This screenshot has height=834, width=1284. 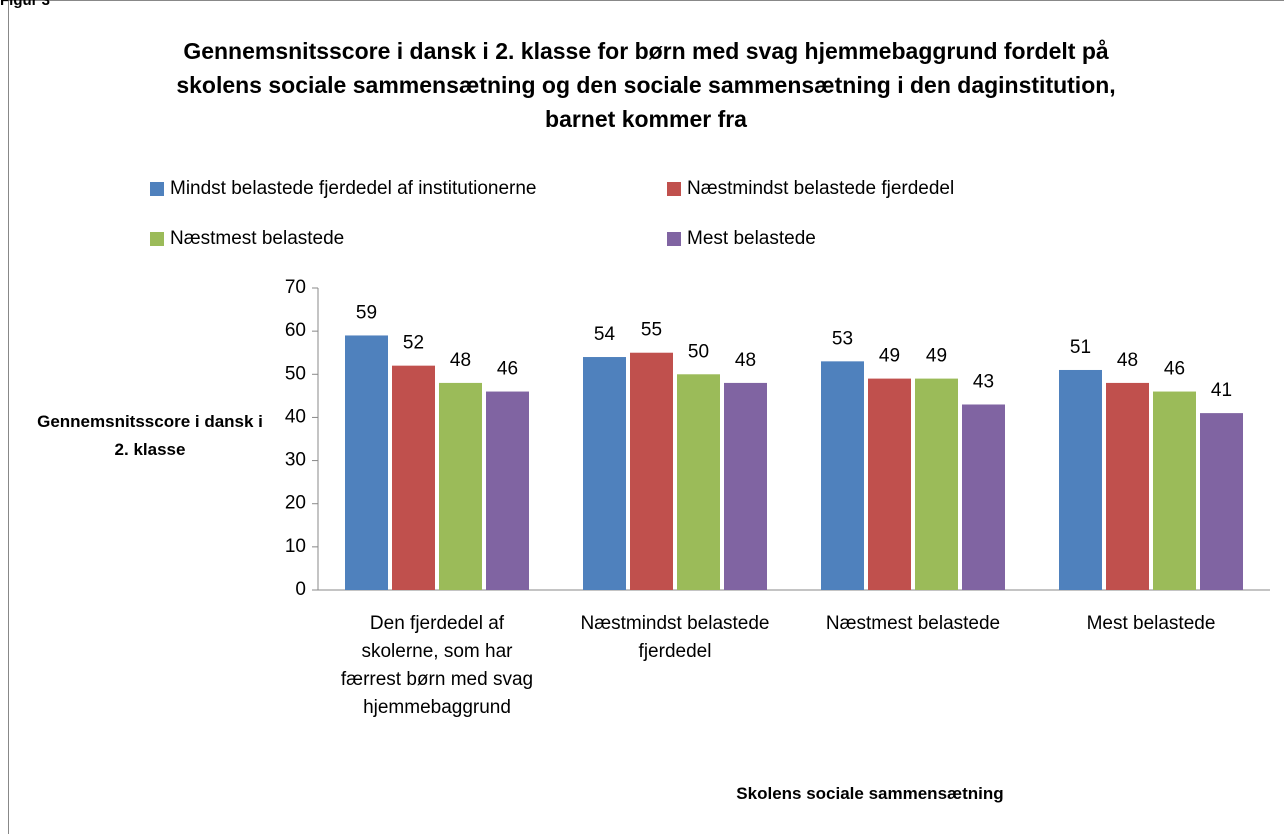 What do you see at coordinates (295, 287) in the screenshot?
I see `y-tick-label: 70` at bounding box center [295, 287].